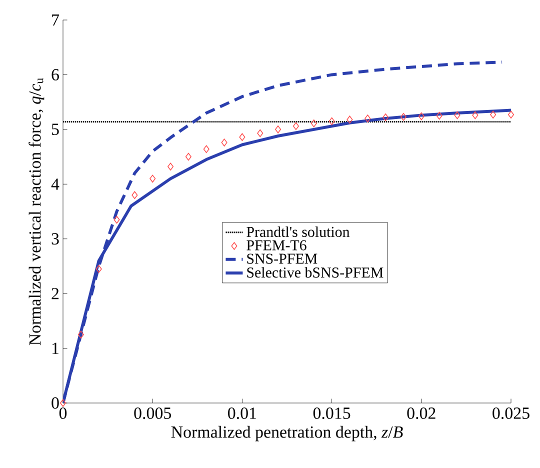 The image size is (540, 468). I want to click on y-tick-label: 1, so click(55, 348).